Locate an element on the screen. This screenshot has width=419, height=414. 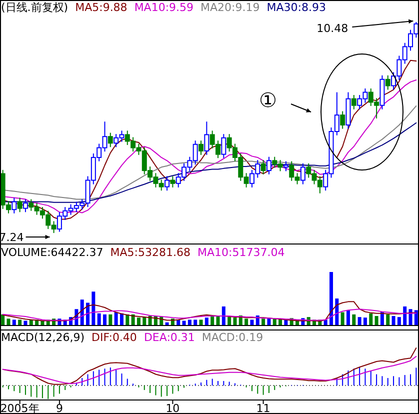
series-label: DIF:0.40 is located at coordinates (114, 337).